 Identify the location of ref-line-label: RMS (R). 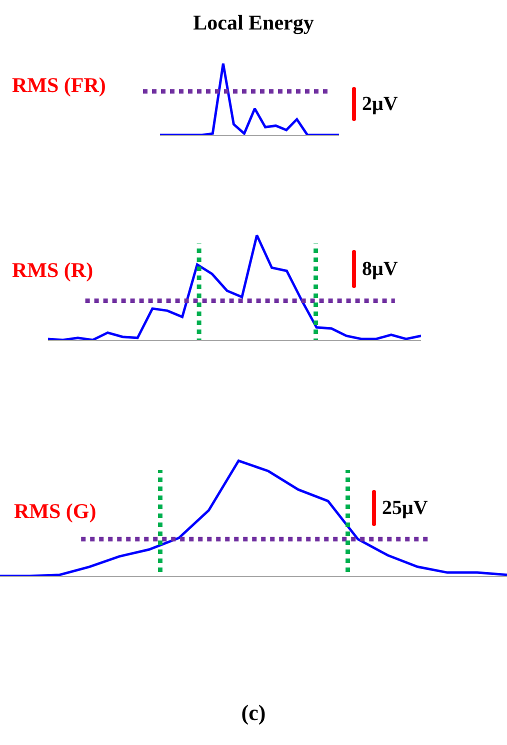
(53, 270).